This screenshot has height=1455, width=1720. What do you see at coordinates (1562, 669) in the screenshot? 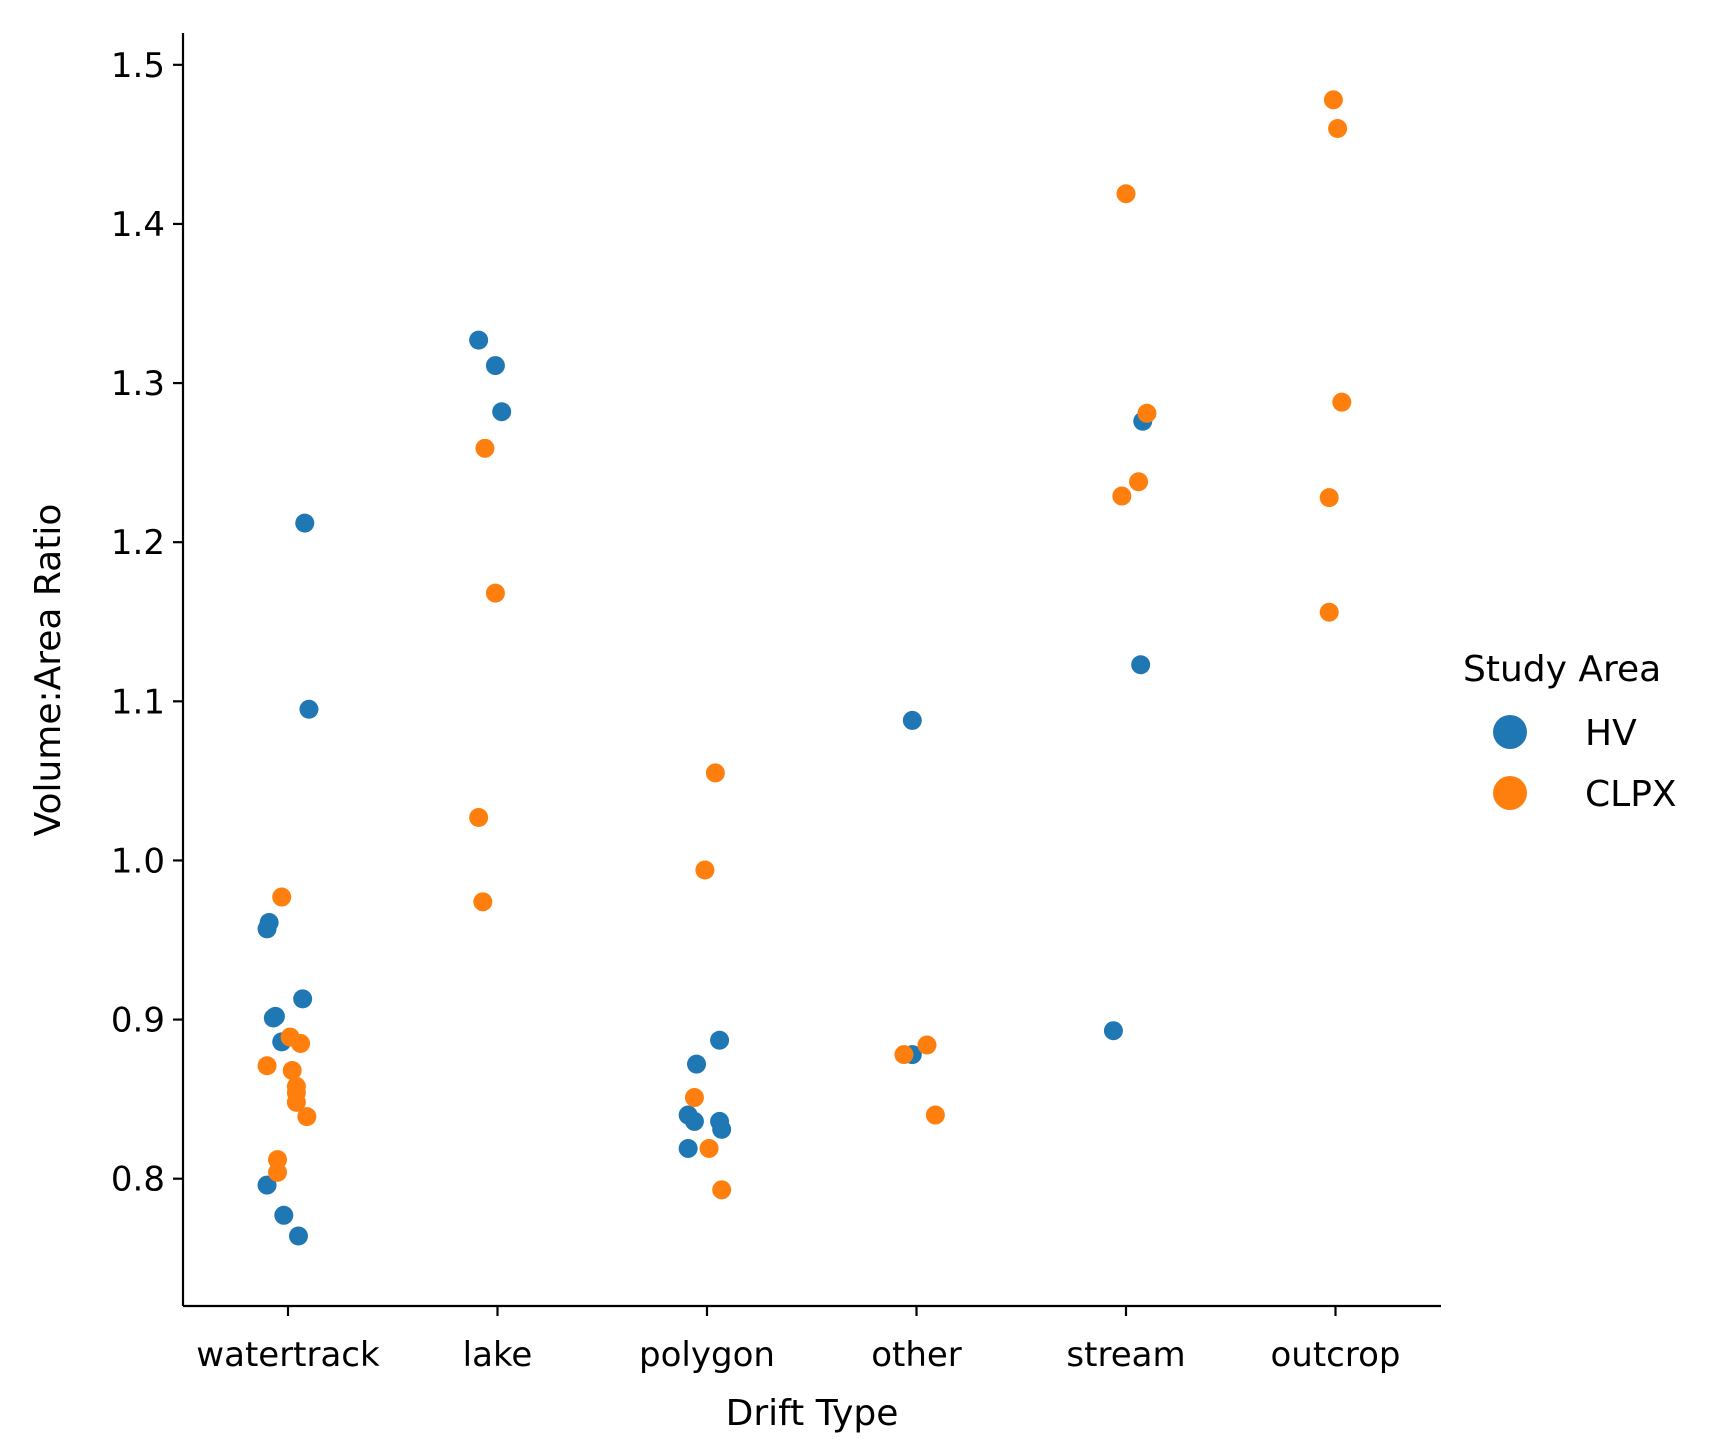
I see `legend-title: Study Area` at bounding box center [1562, 669].